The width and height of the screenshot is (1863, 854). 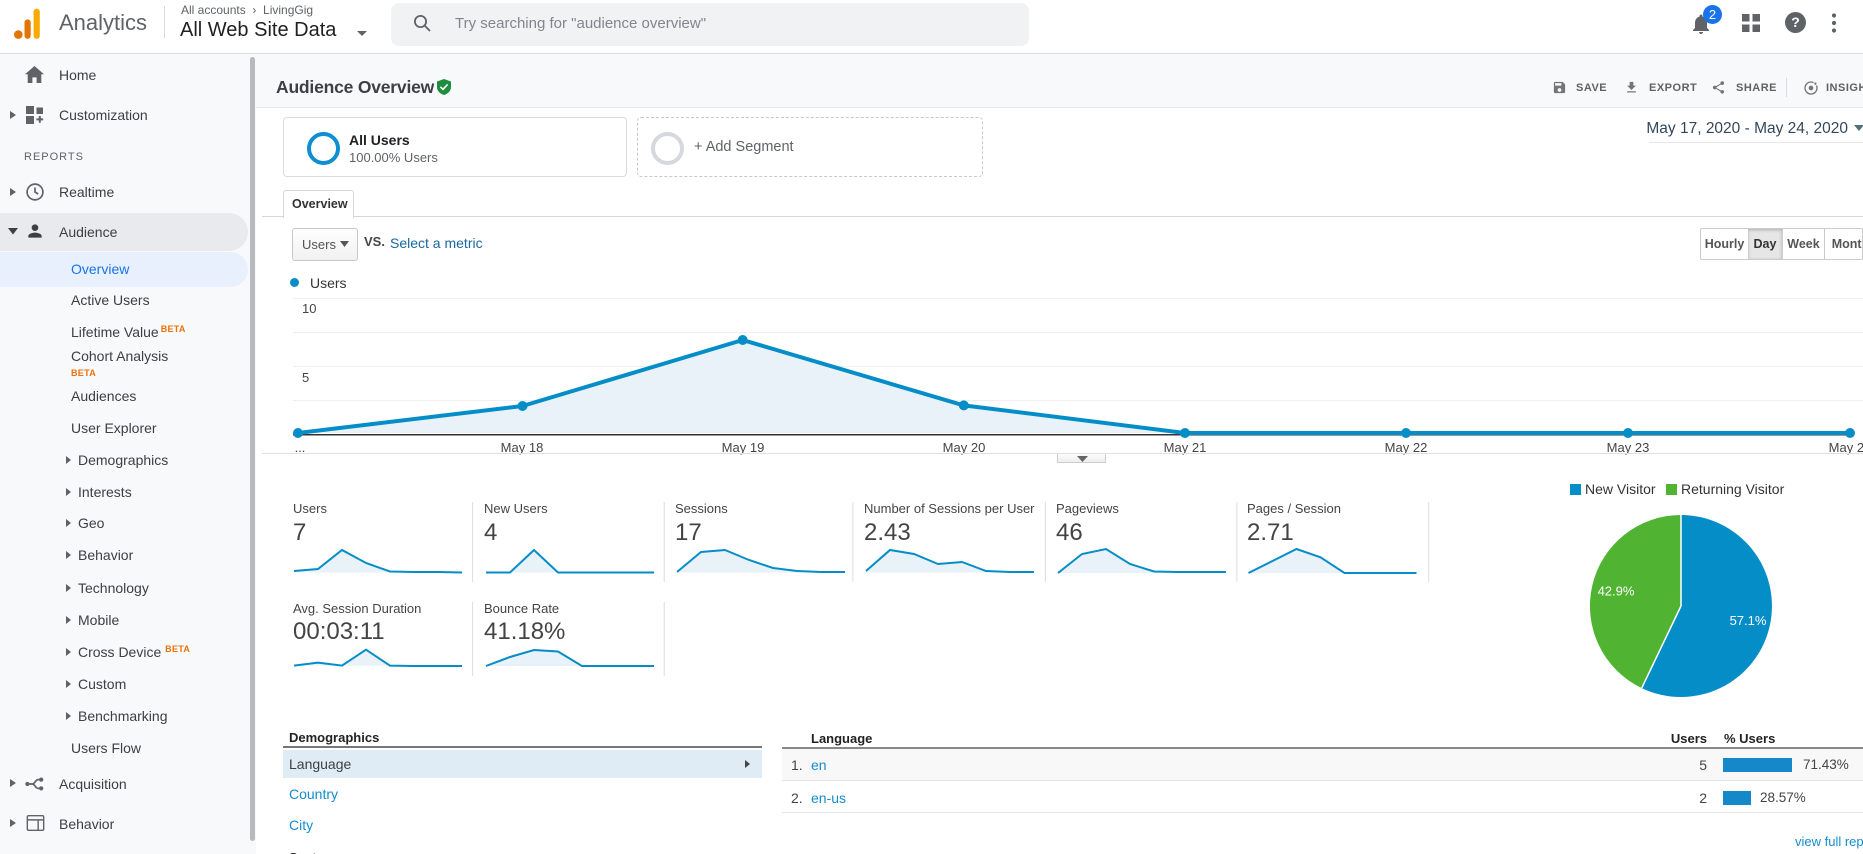 I want to click on svg-text: May 18, so click(x=522, y=447).